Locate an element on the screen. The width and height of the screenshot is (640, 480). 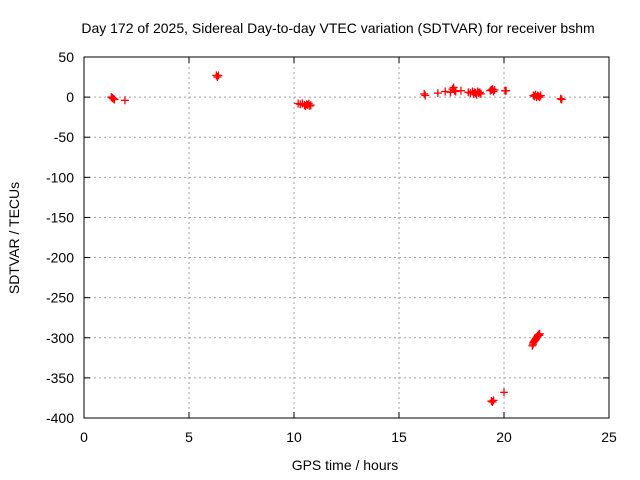
x-axis-label: GPS time / hours is located at coordinates (345, 465).